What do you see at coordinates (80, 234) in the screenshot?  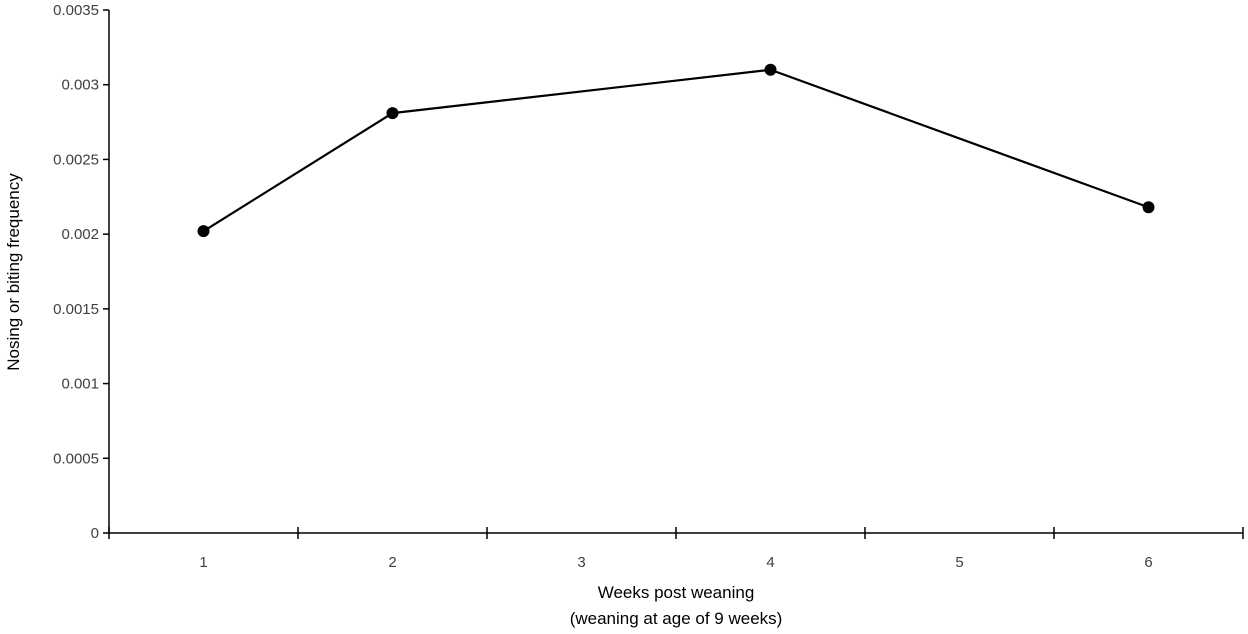 I see `y-tick-label: 0.002` at bounding box center [80, 234].